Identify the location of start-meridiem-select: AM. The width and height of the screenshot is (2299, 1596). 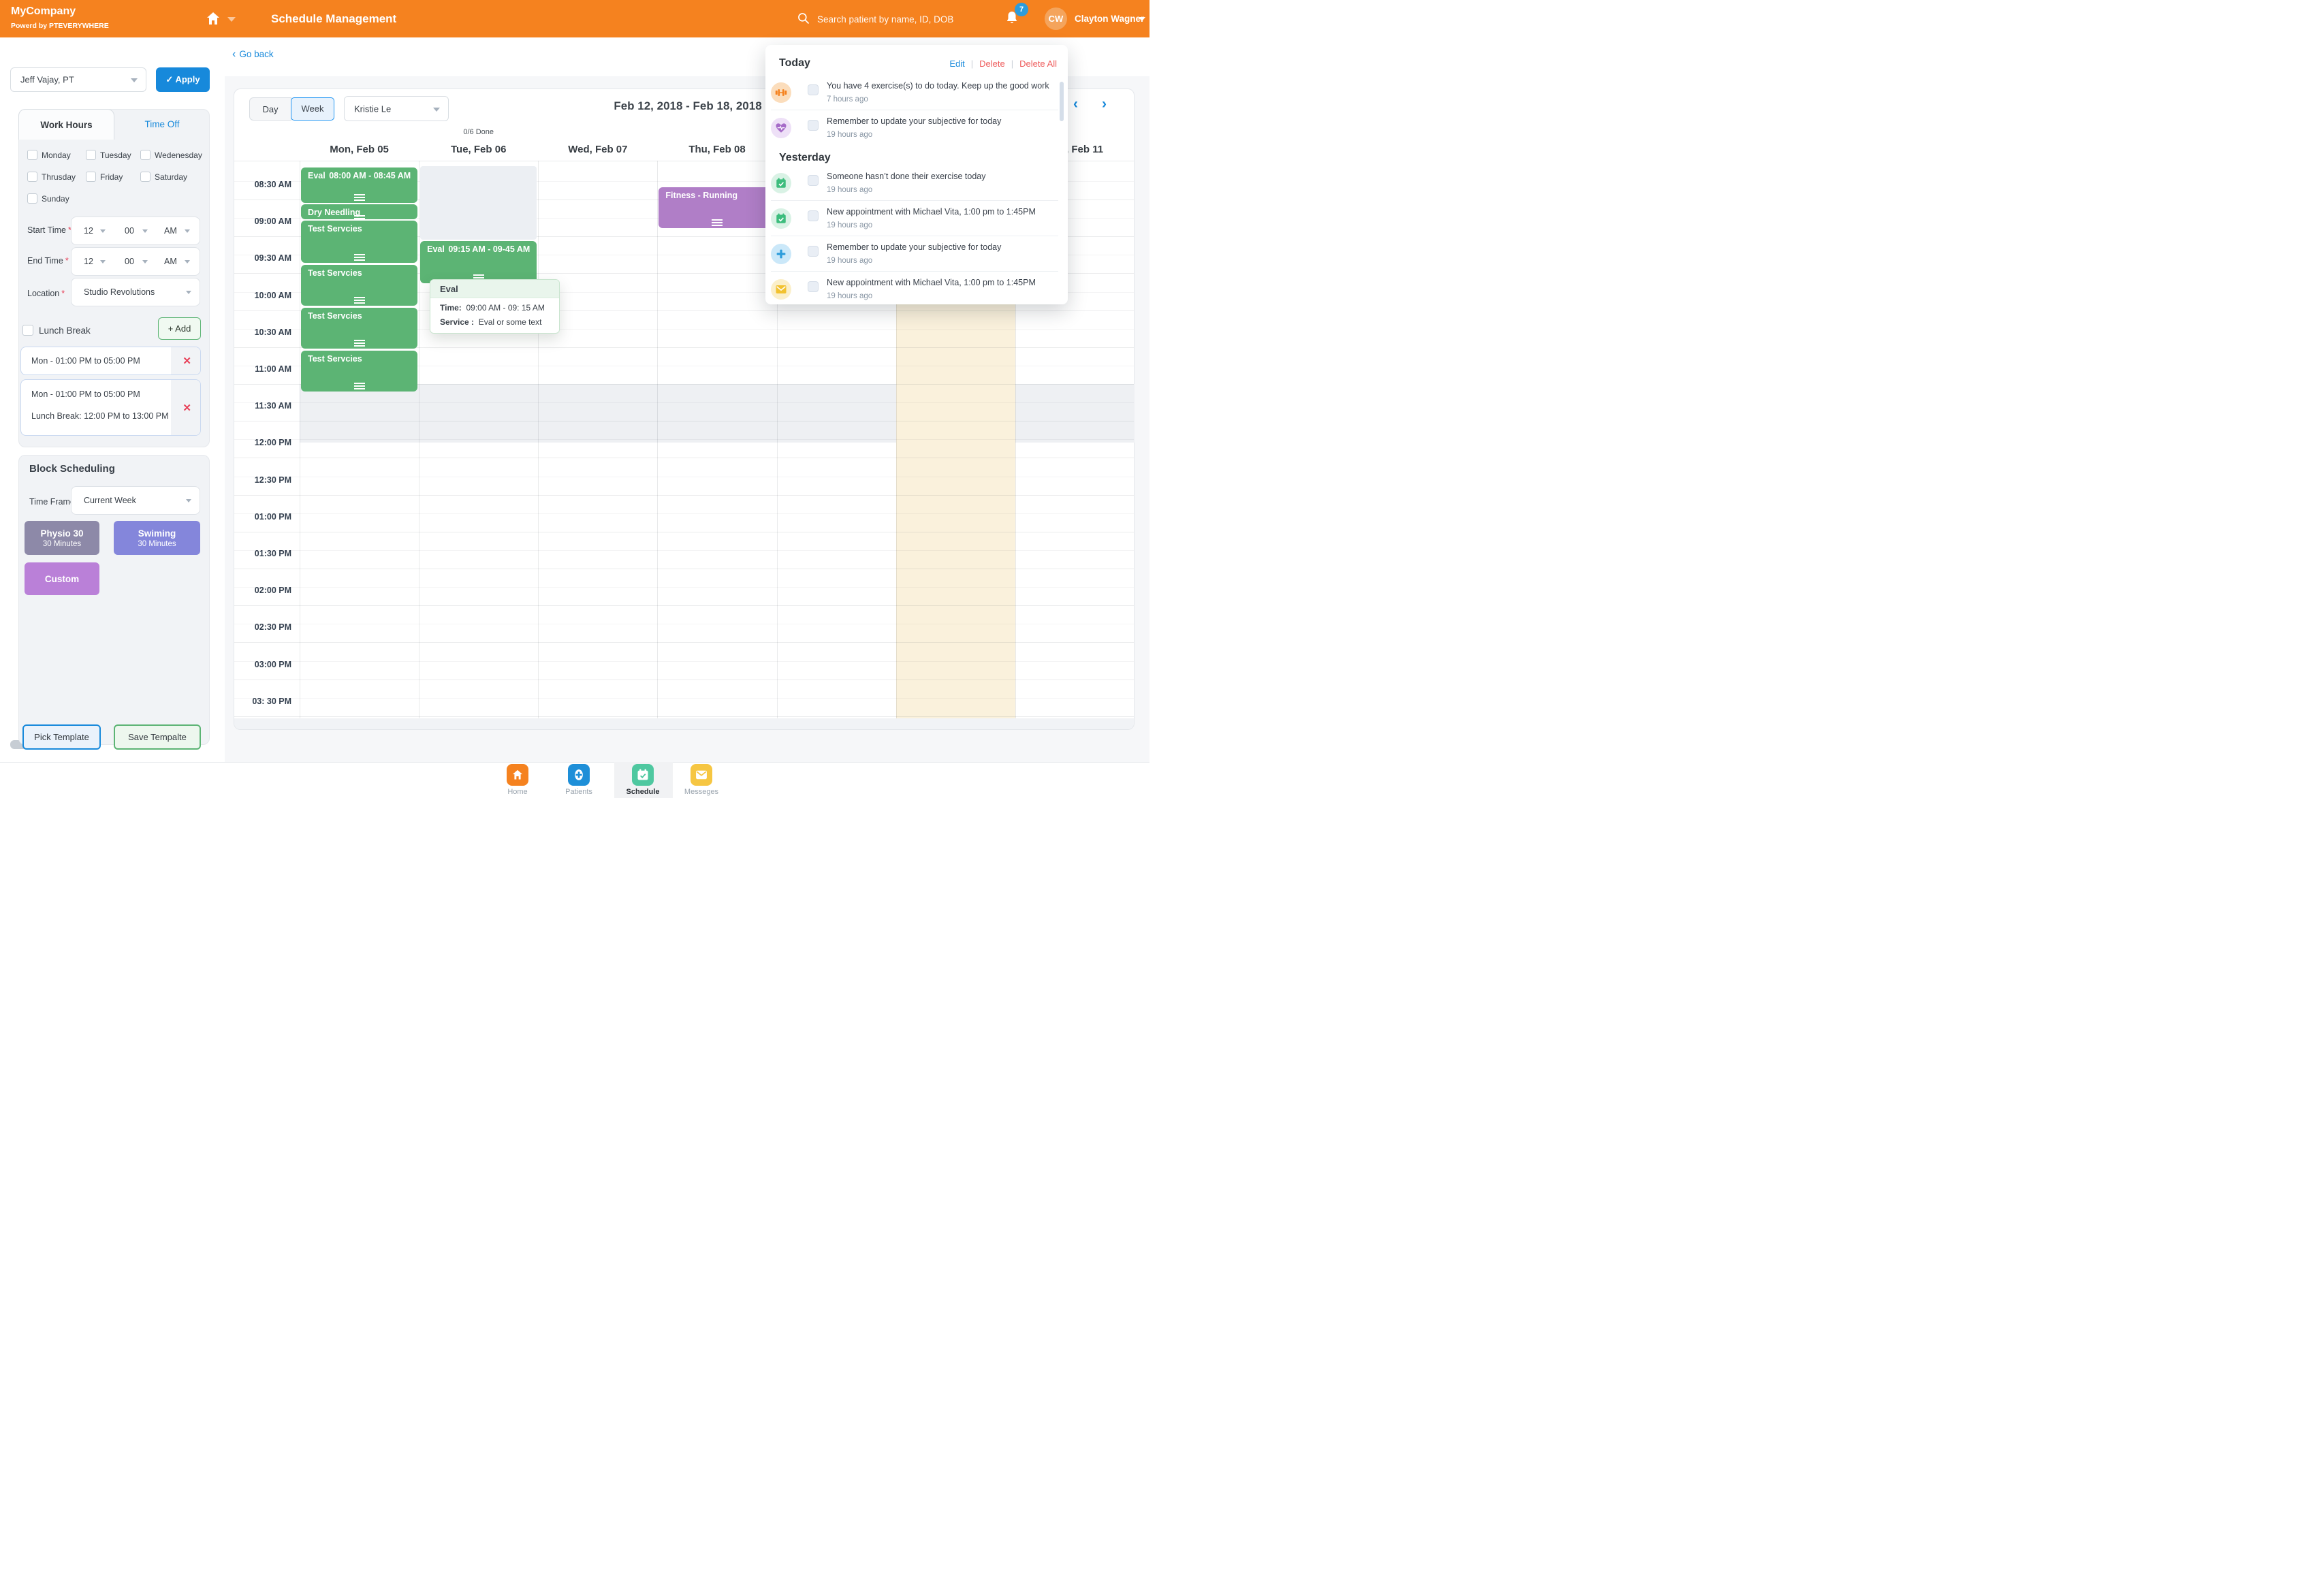
(170, 231).